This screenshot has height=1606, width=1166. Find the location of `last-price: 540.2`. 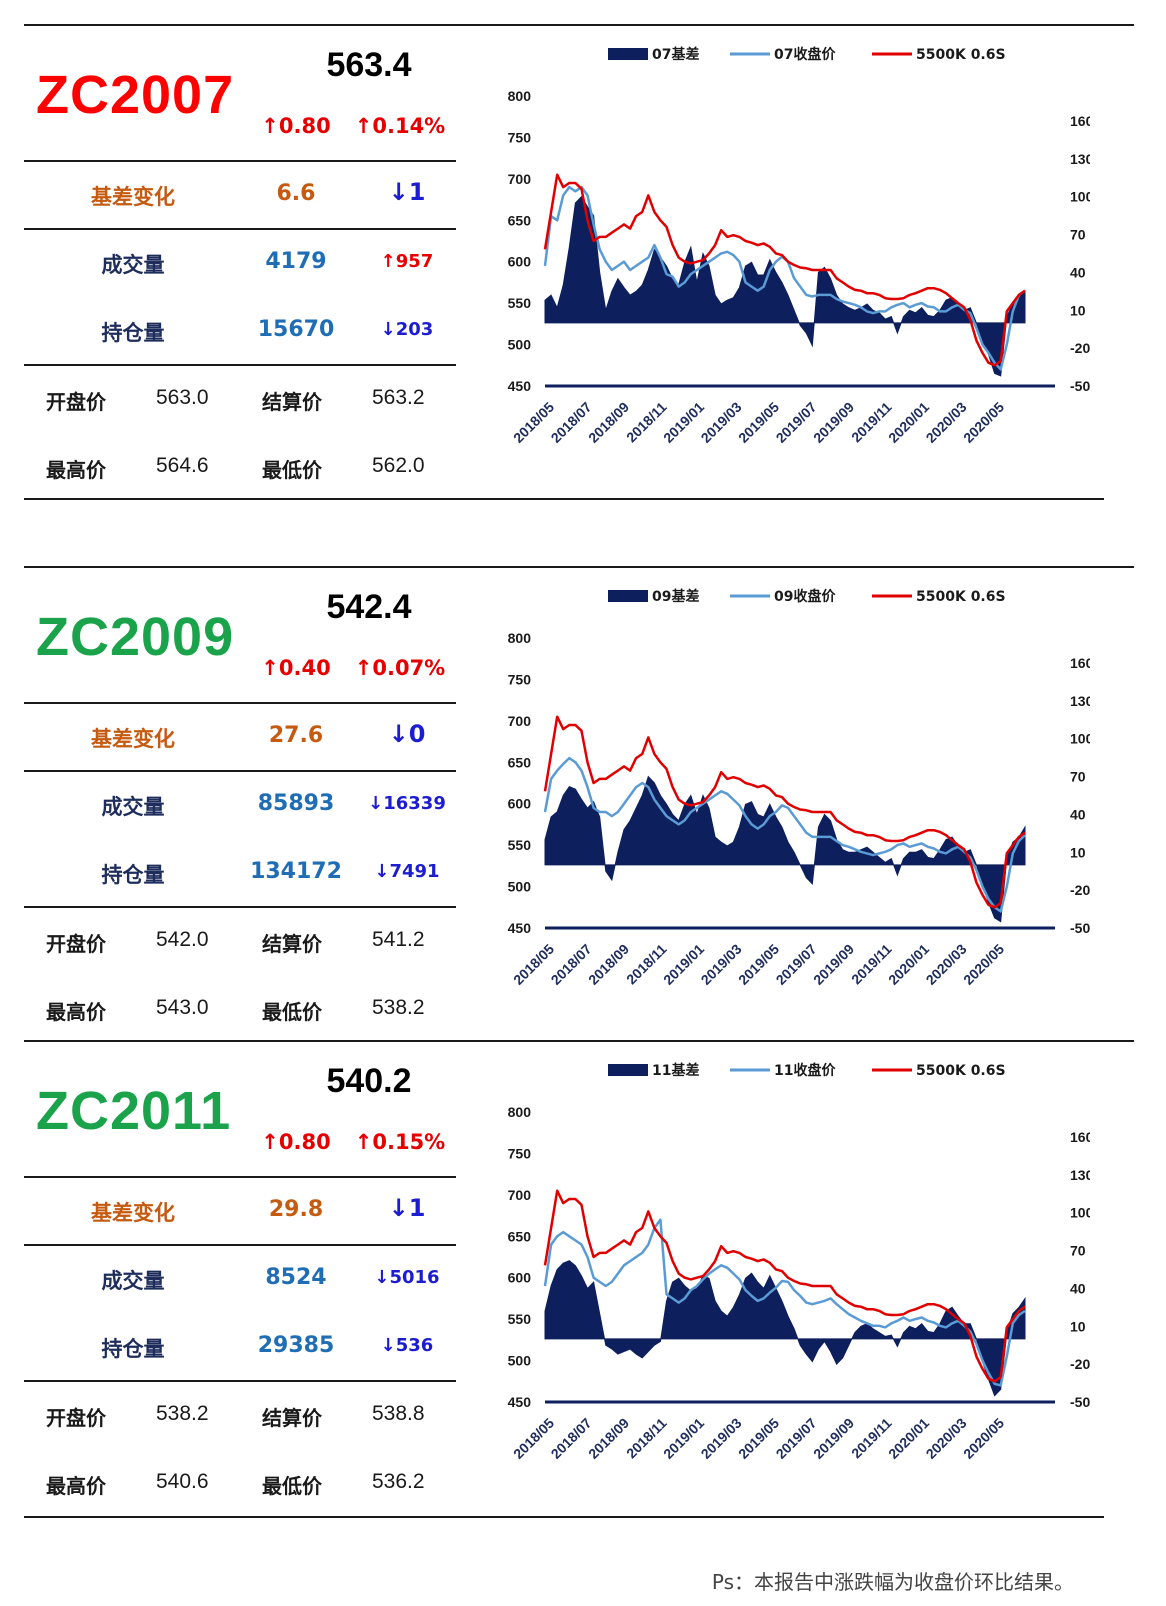

last-price: 540.2 is located at coordinates (369, 1081).